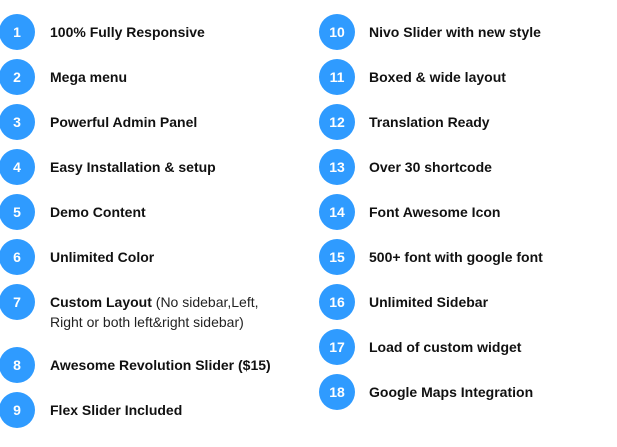 This screenshot has height=447, width=617. What do you see at coordinates (337, 392) in the screenshot?
I see `number-badge: 18` at bounding box center [337, 392].